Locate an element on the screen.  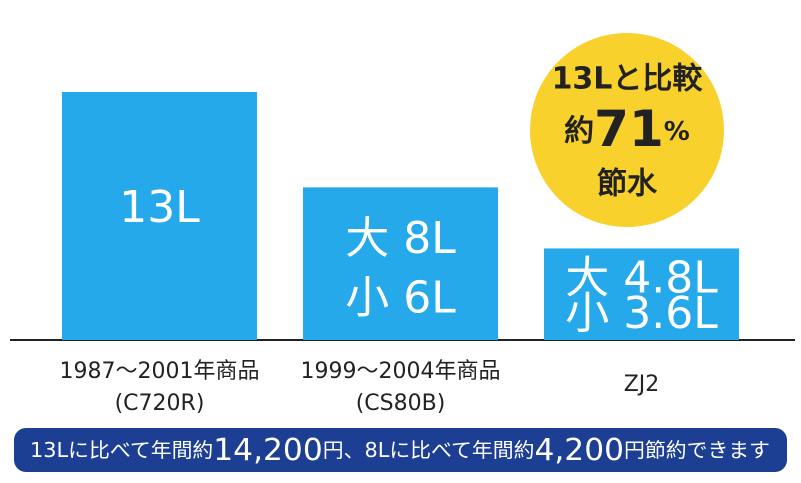
badge-line2: 約71% is located at coordinates (627, 129).